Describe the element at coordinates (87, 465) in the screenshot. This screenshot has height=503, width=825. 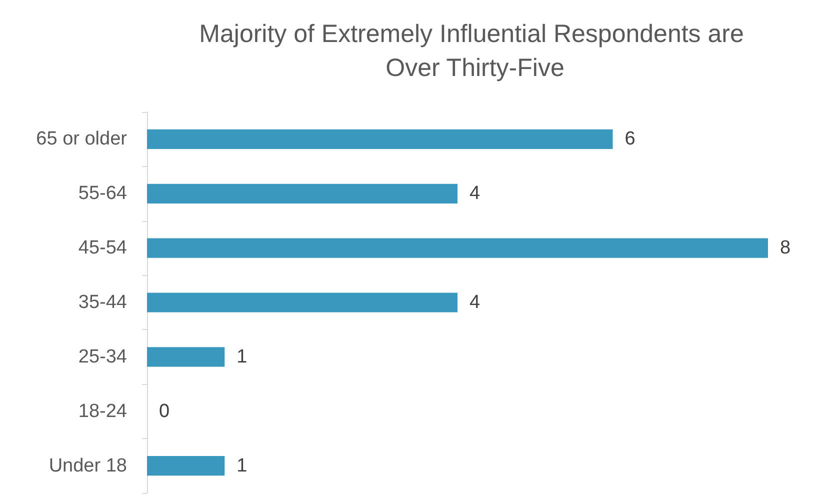
I see `y-tick-label: Under 18` at that location.